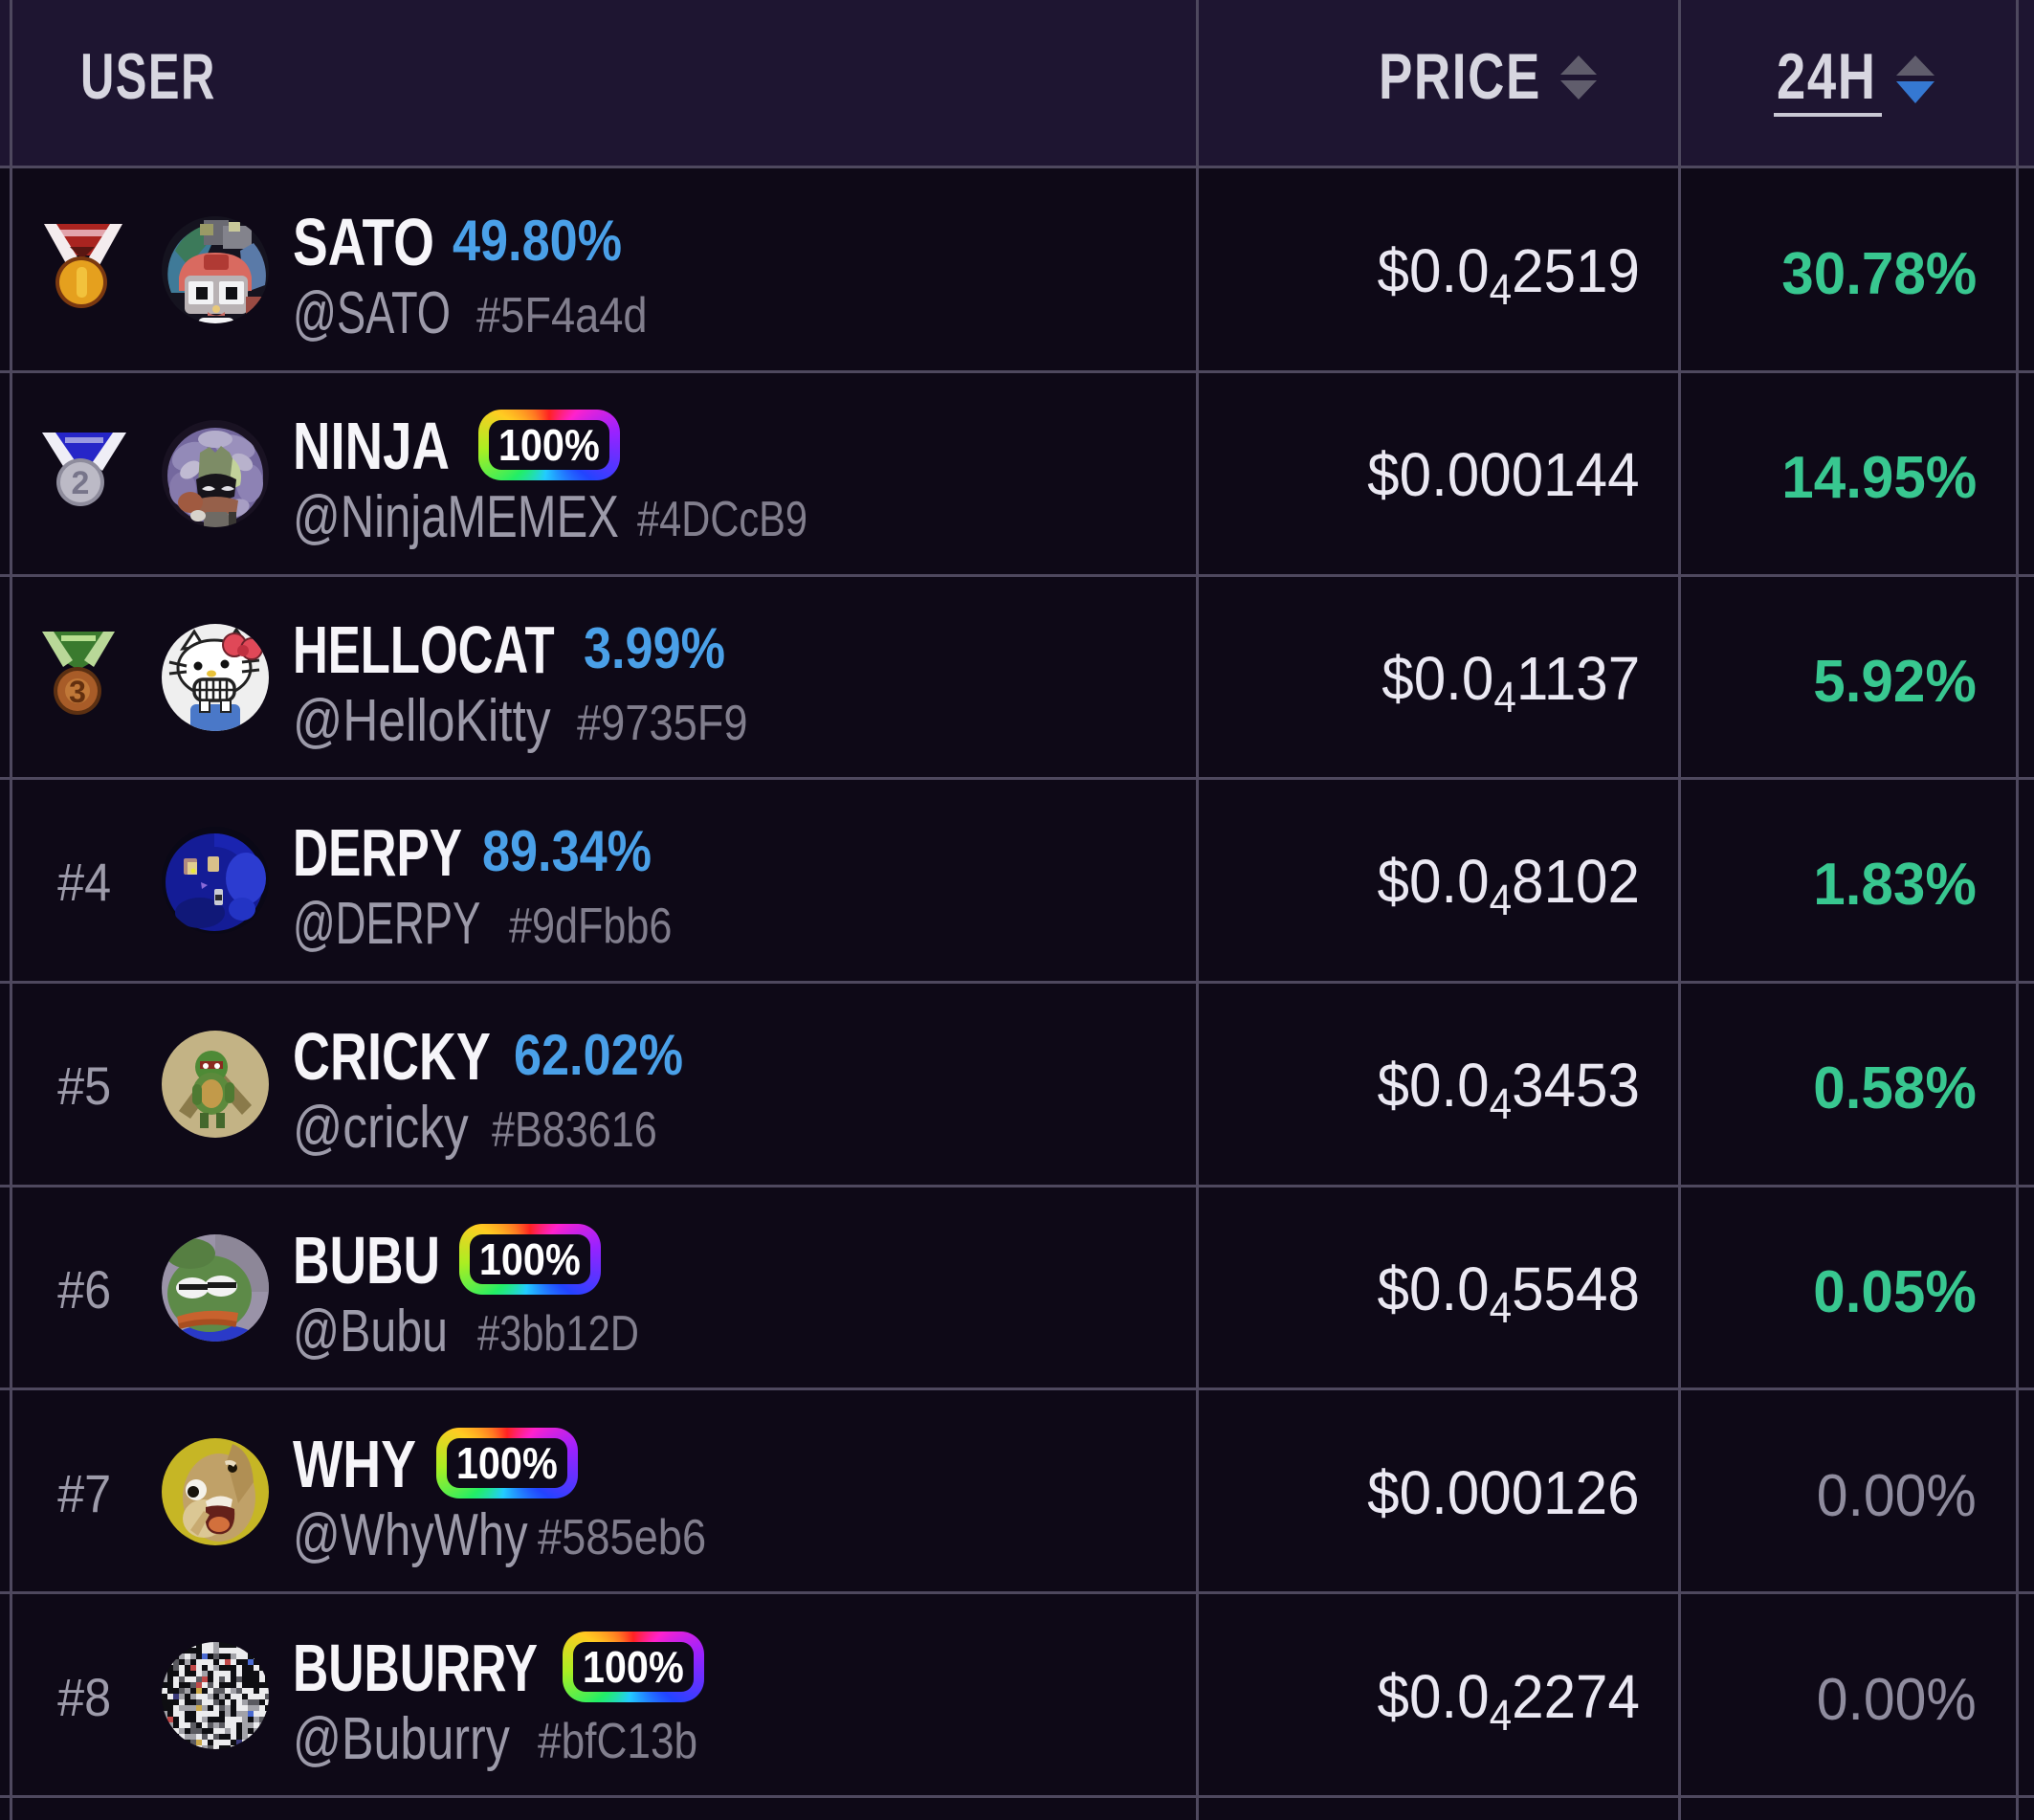  Describe the element at coordinates (81, 483) in the screenshot. I see `svg-text: 2` at that location.